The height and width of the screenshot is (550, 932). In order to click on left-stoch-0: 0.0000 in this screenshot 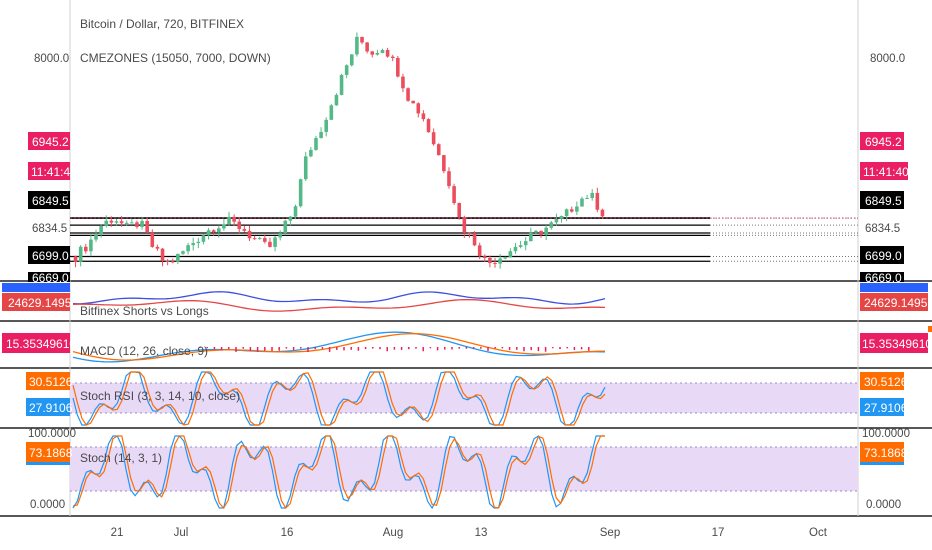, I will do `click(47, 505)`.